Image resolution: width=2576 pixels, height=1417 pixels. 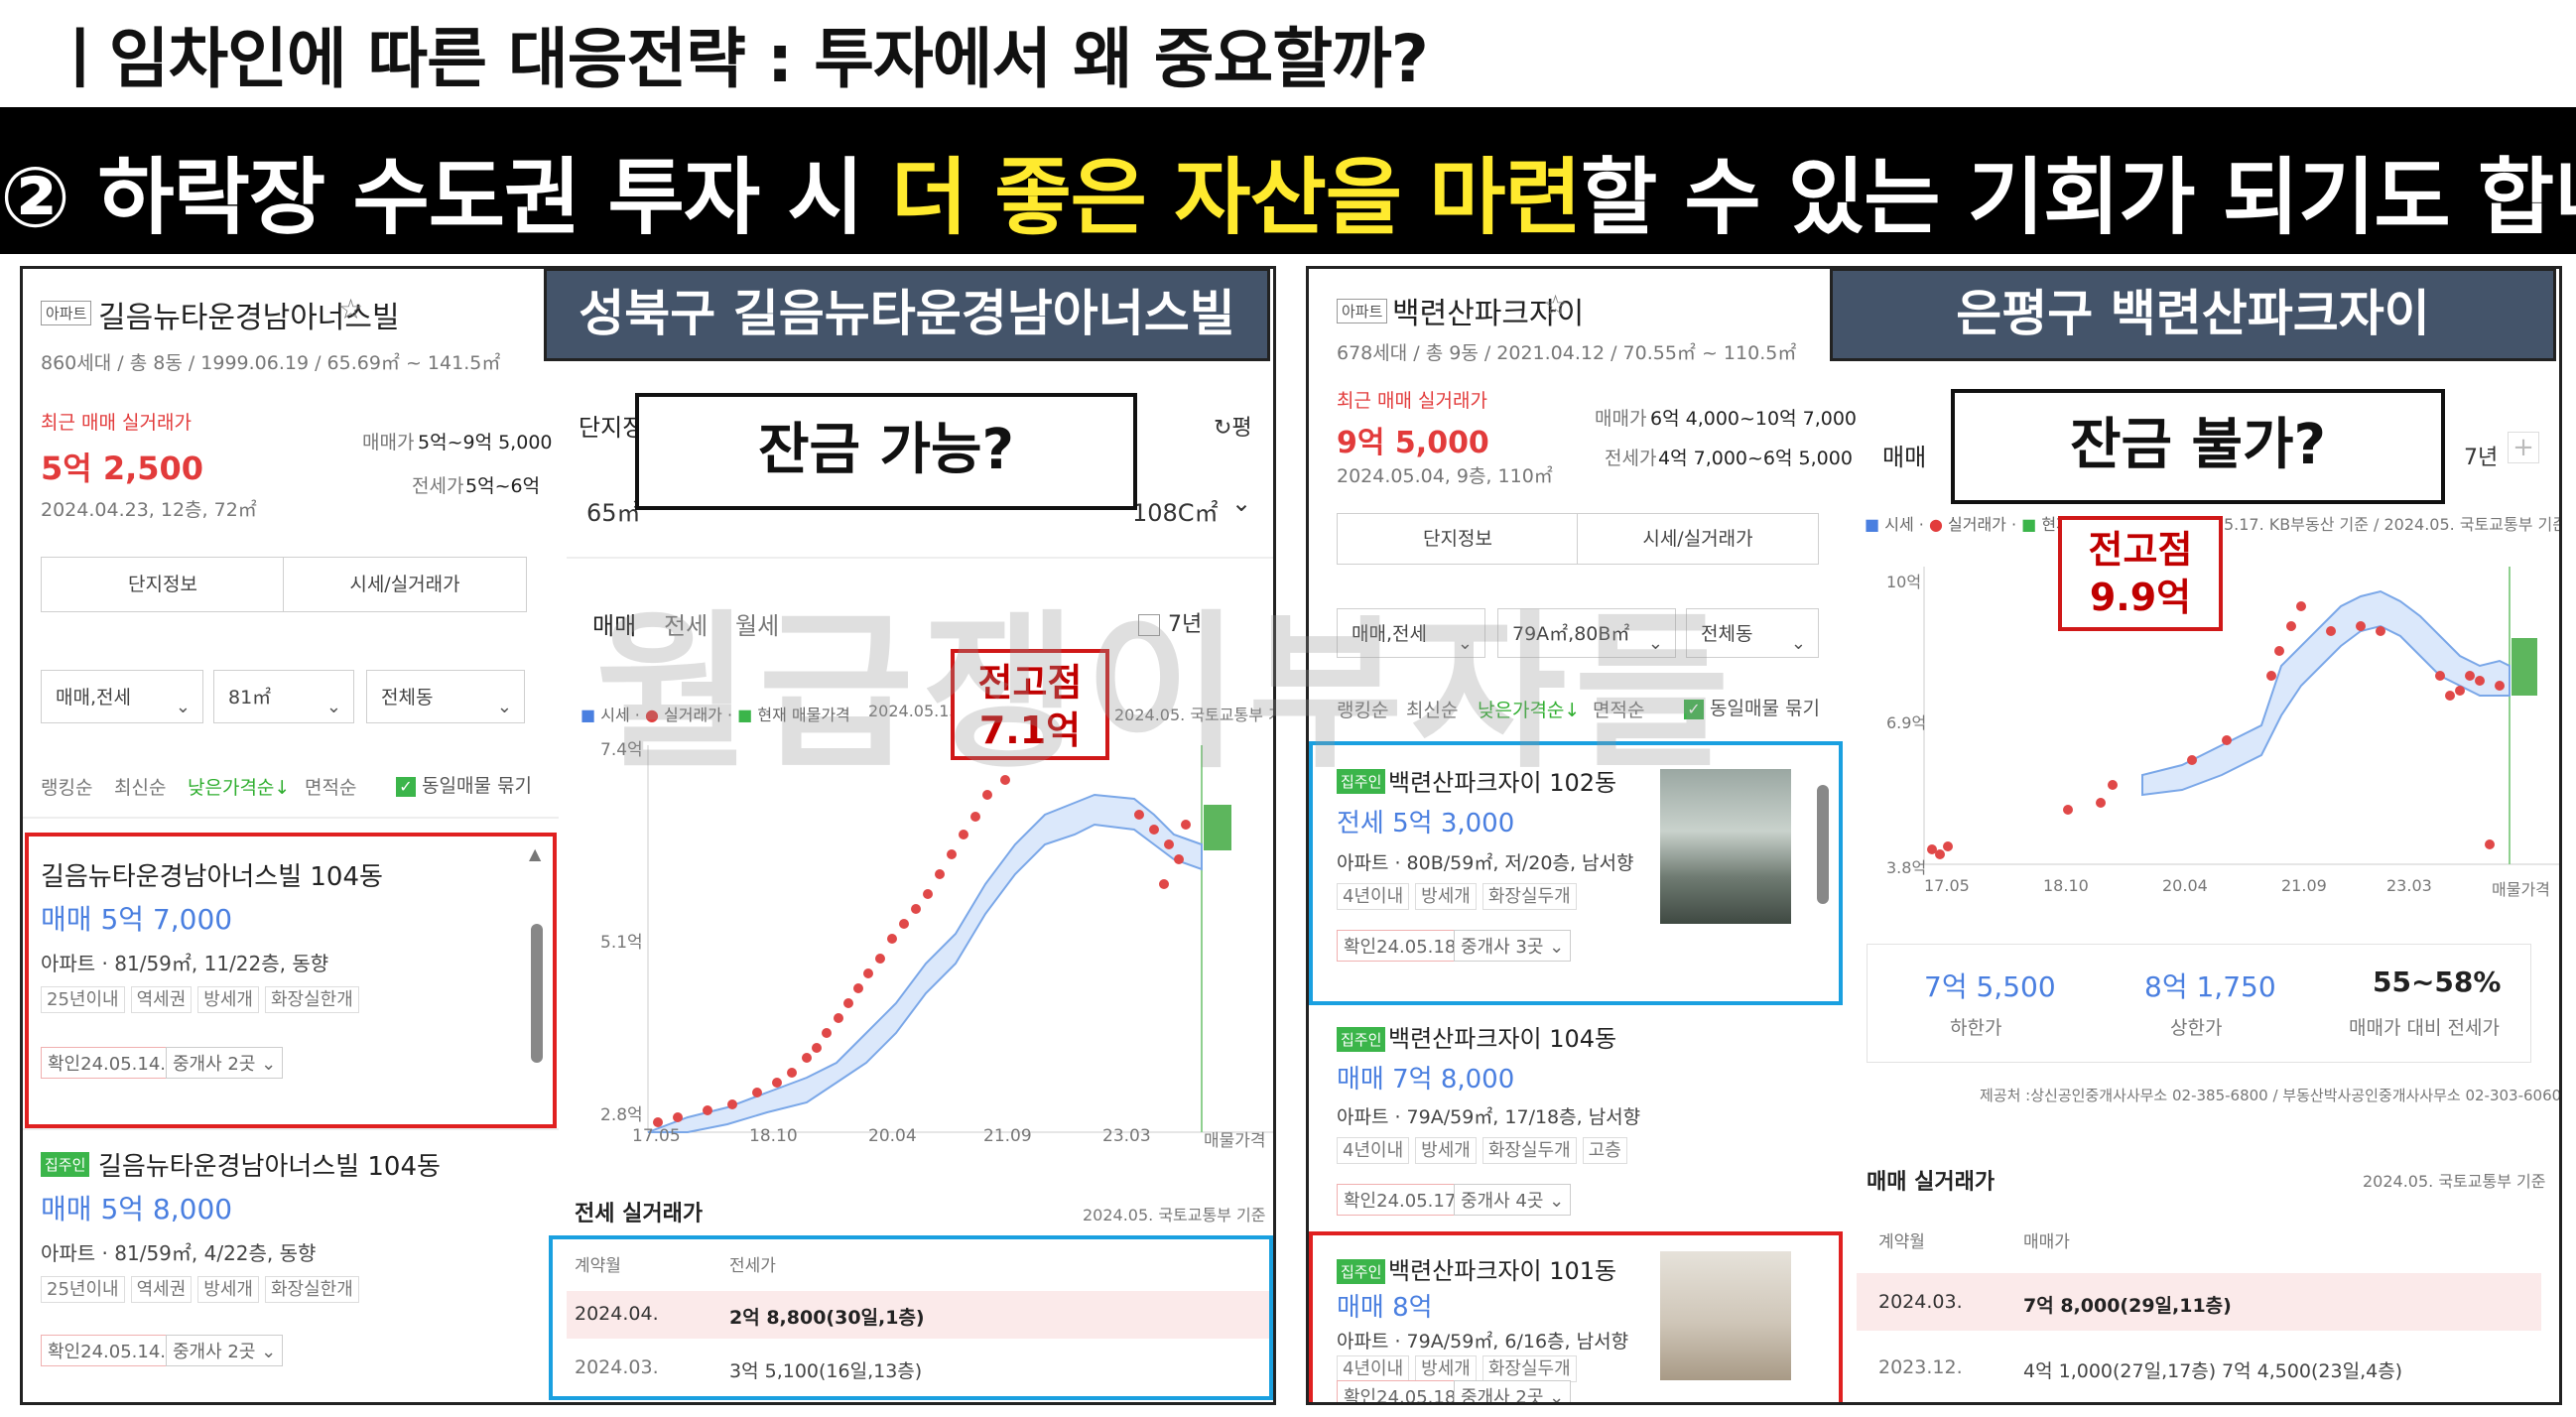 What do you see at coordinates (1756, 459) in the screenshot?
I see `jeonse-range: 4억 7,000~6억 5,000` at bounding box center [1756, 459].